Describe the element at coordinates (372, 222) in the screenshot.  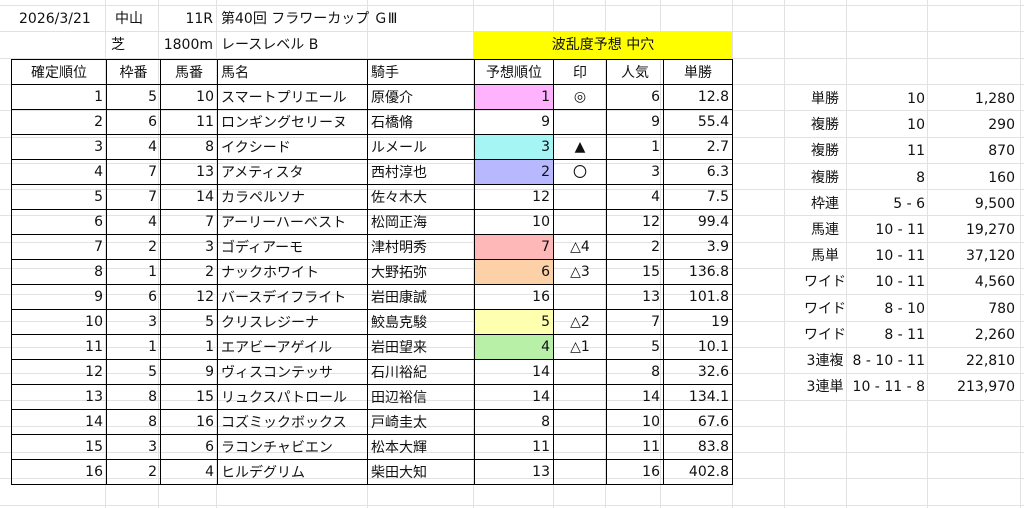
I see `table-row: 6 4 7 アーリーハーベスト 松岡正海 10 12 99.4` at that location.